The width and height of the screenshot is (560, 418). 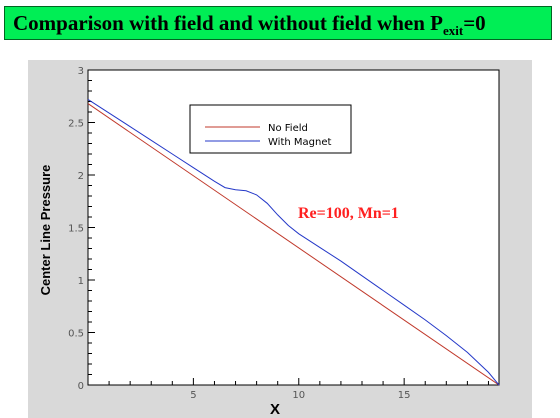 I want to click on legend-label-with-magnet: With Magnet, so click(x=299, y=142).